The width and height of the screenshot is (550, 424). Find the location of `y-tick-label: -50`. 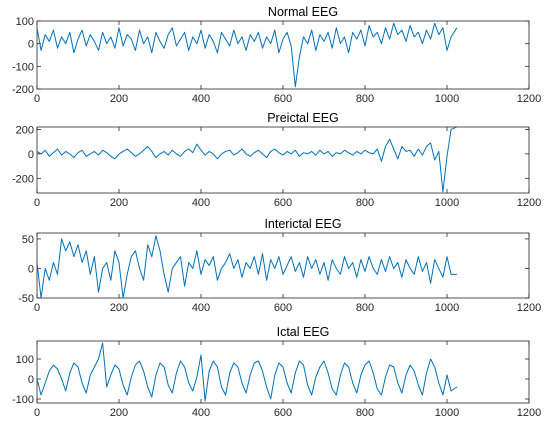

y-tick-label: -50 is located at coordinates (26, 299).